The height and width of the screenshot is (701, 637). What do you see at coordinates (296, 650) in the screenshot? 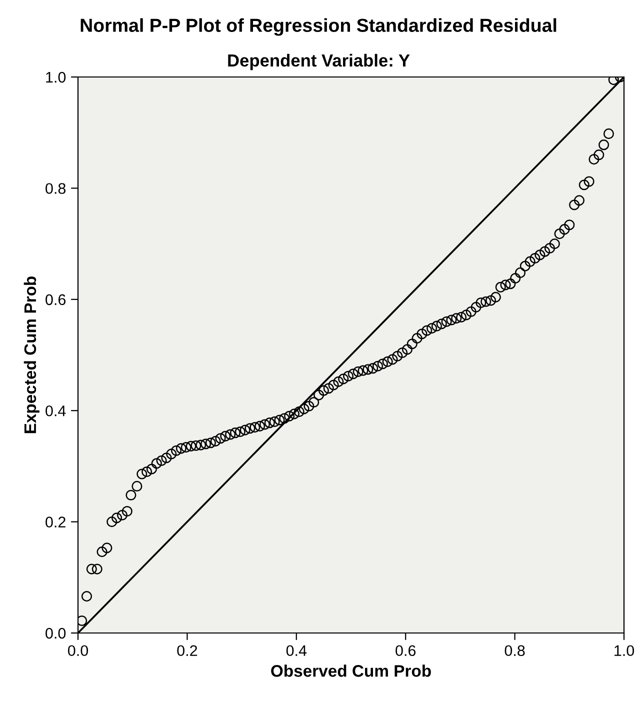
I see `x-tick-label: 0.4` at bounding box center [296, 650].